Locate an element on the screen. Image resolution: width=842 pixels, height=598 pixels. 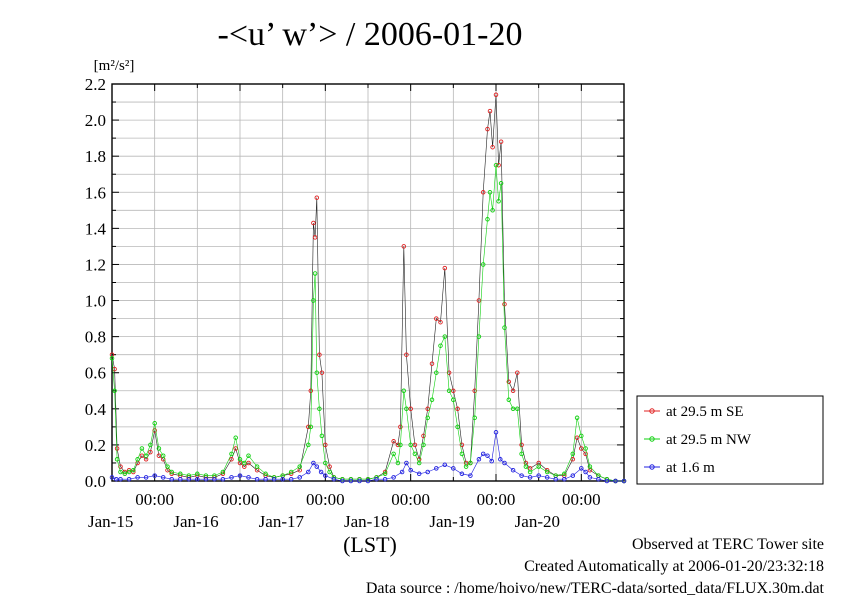
y-tick-label: 0.6 is located at coordinates (95, 373).